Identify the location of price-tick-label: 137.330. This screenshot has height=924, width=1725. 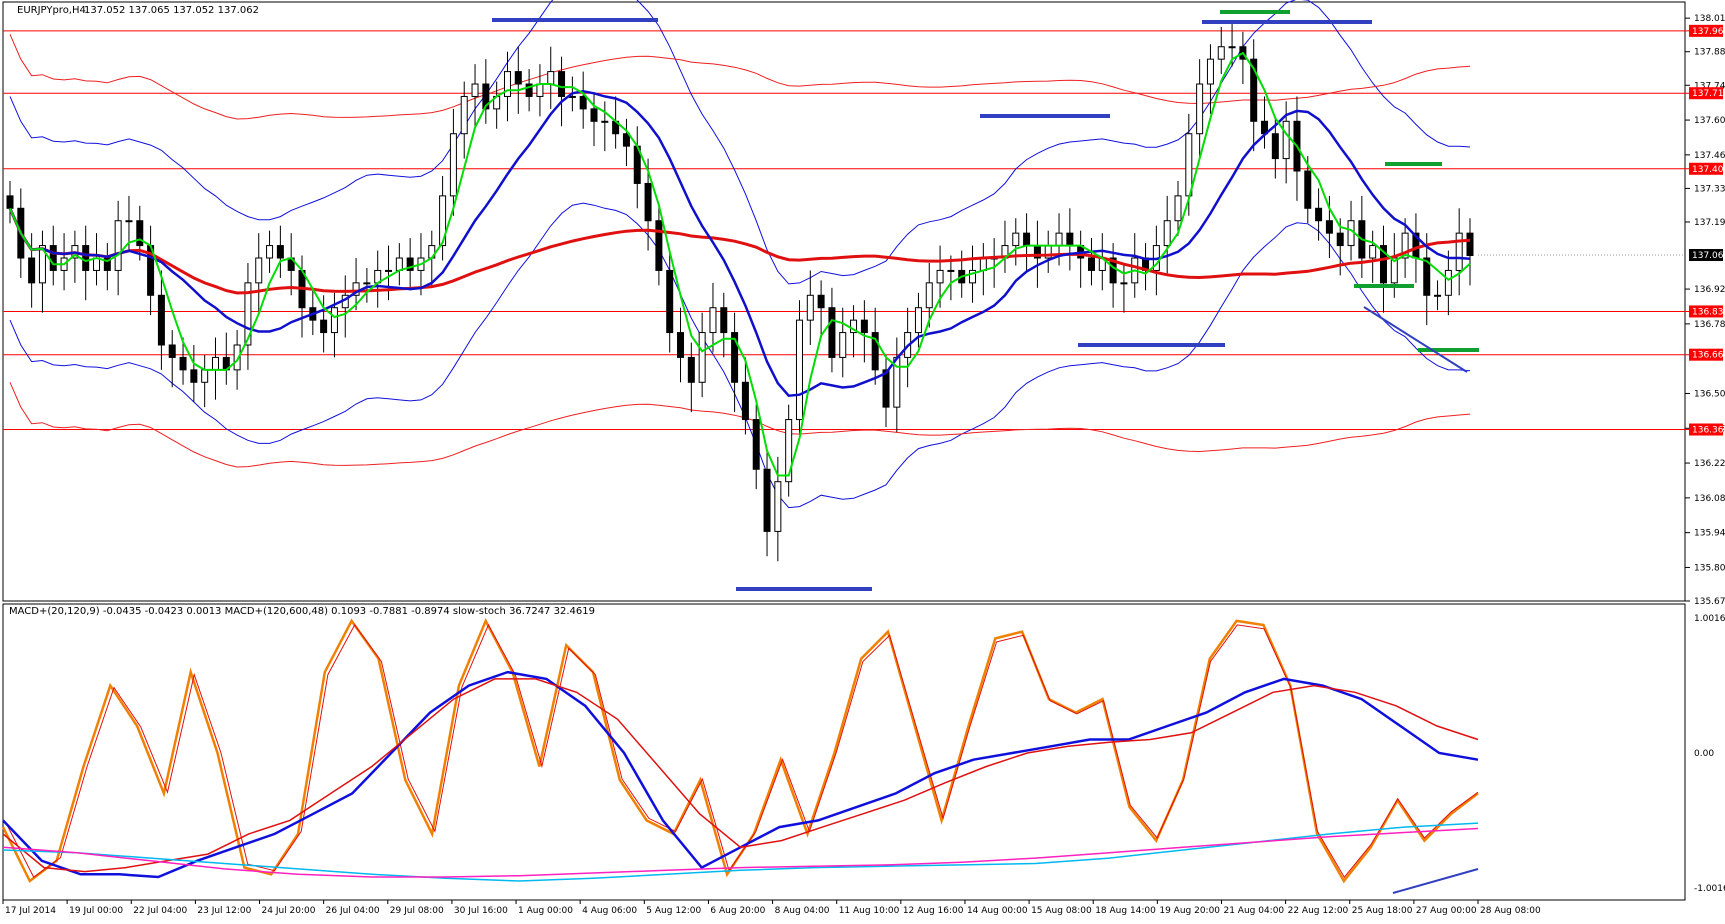
(1709, 189).